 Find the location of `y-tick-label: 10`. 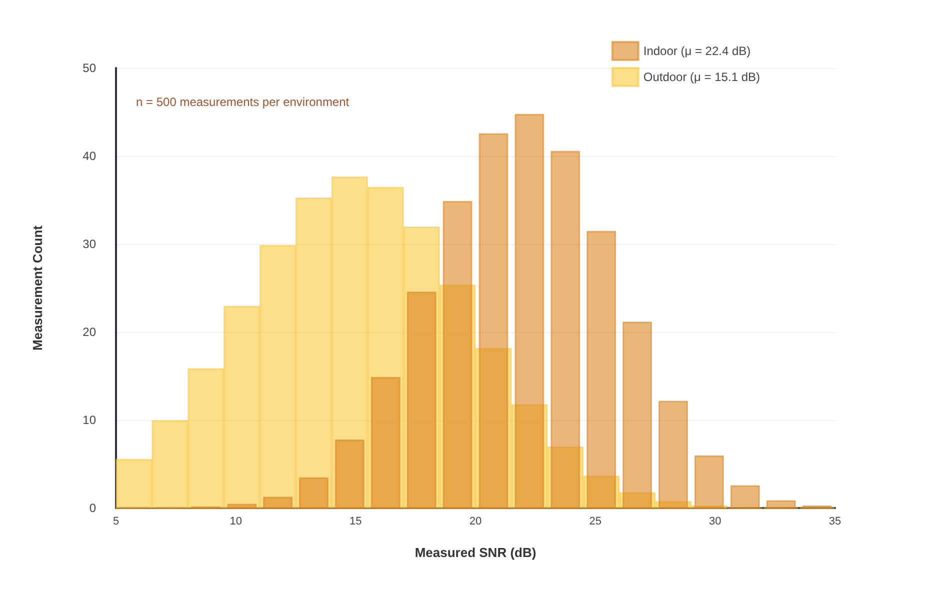

y-tick-label: 10 is located at coordinates (89, 420).